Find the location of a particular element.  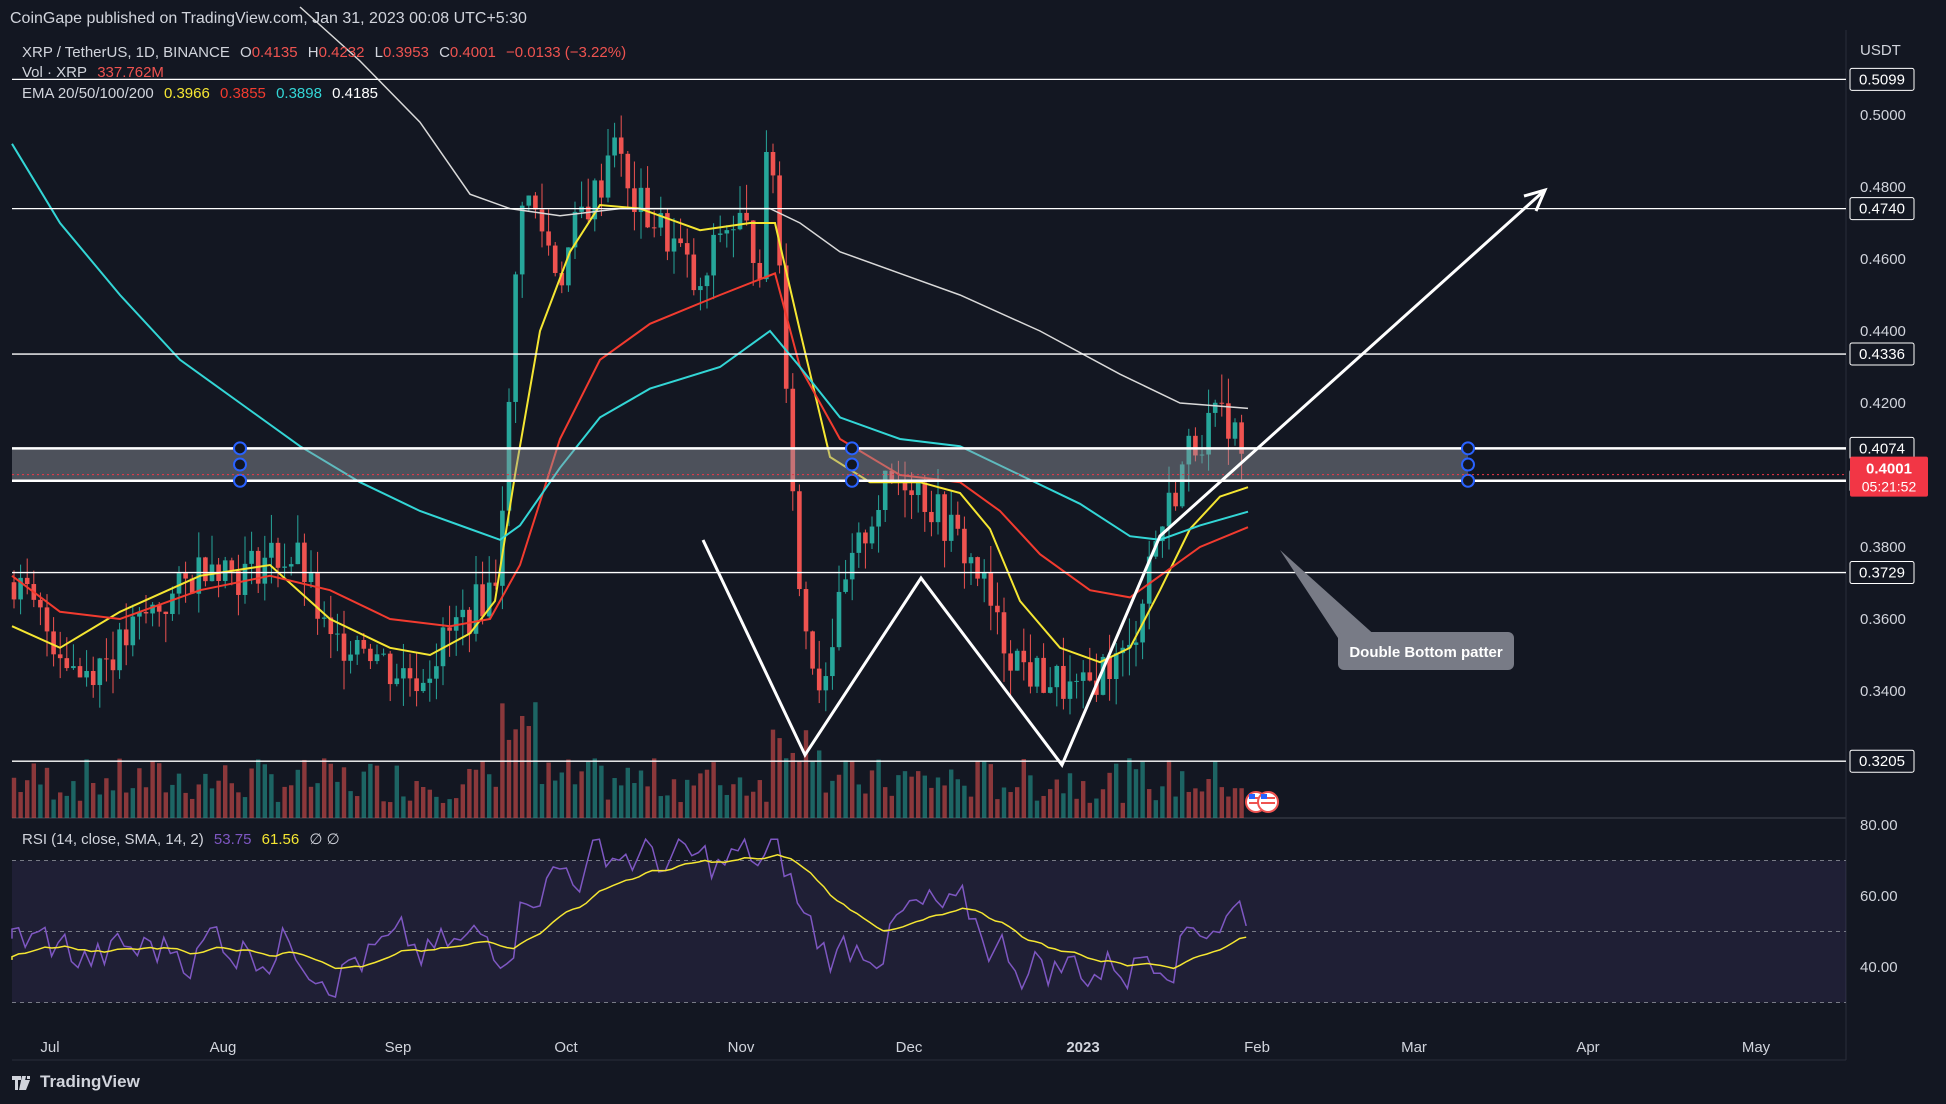

ohlc-high: H0.4232 is located at coordinates (336, 52).